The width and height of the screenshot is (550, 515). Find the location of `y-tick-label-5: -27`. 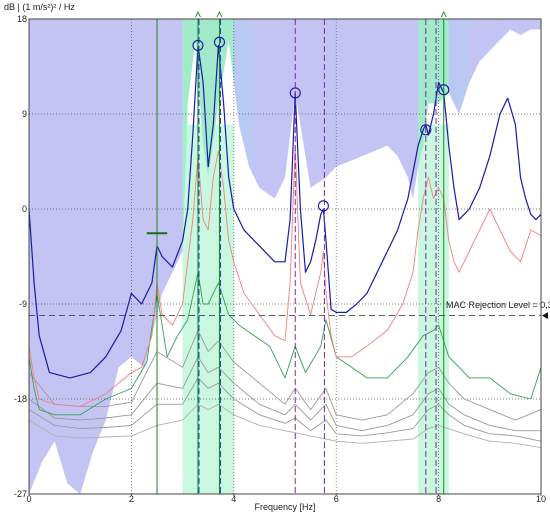

y-tick-label-5: -27 is located at coordinates (20, 494).